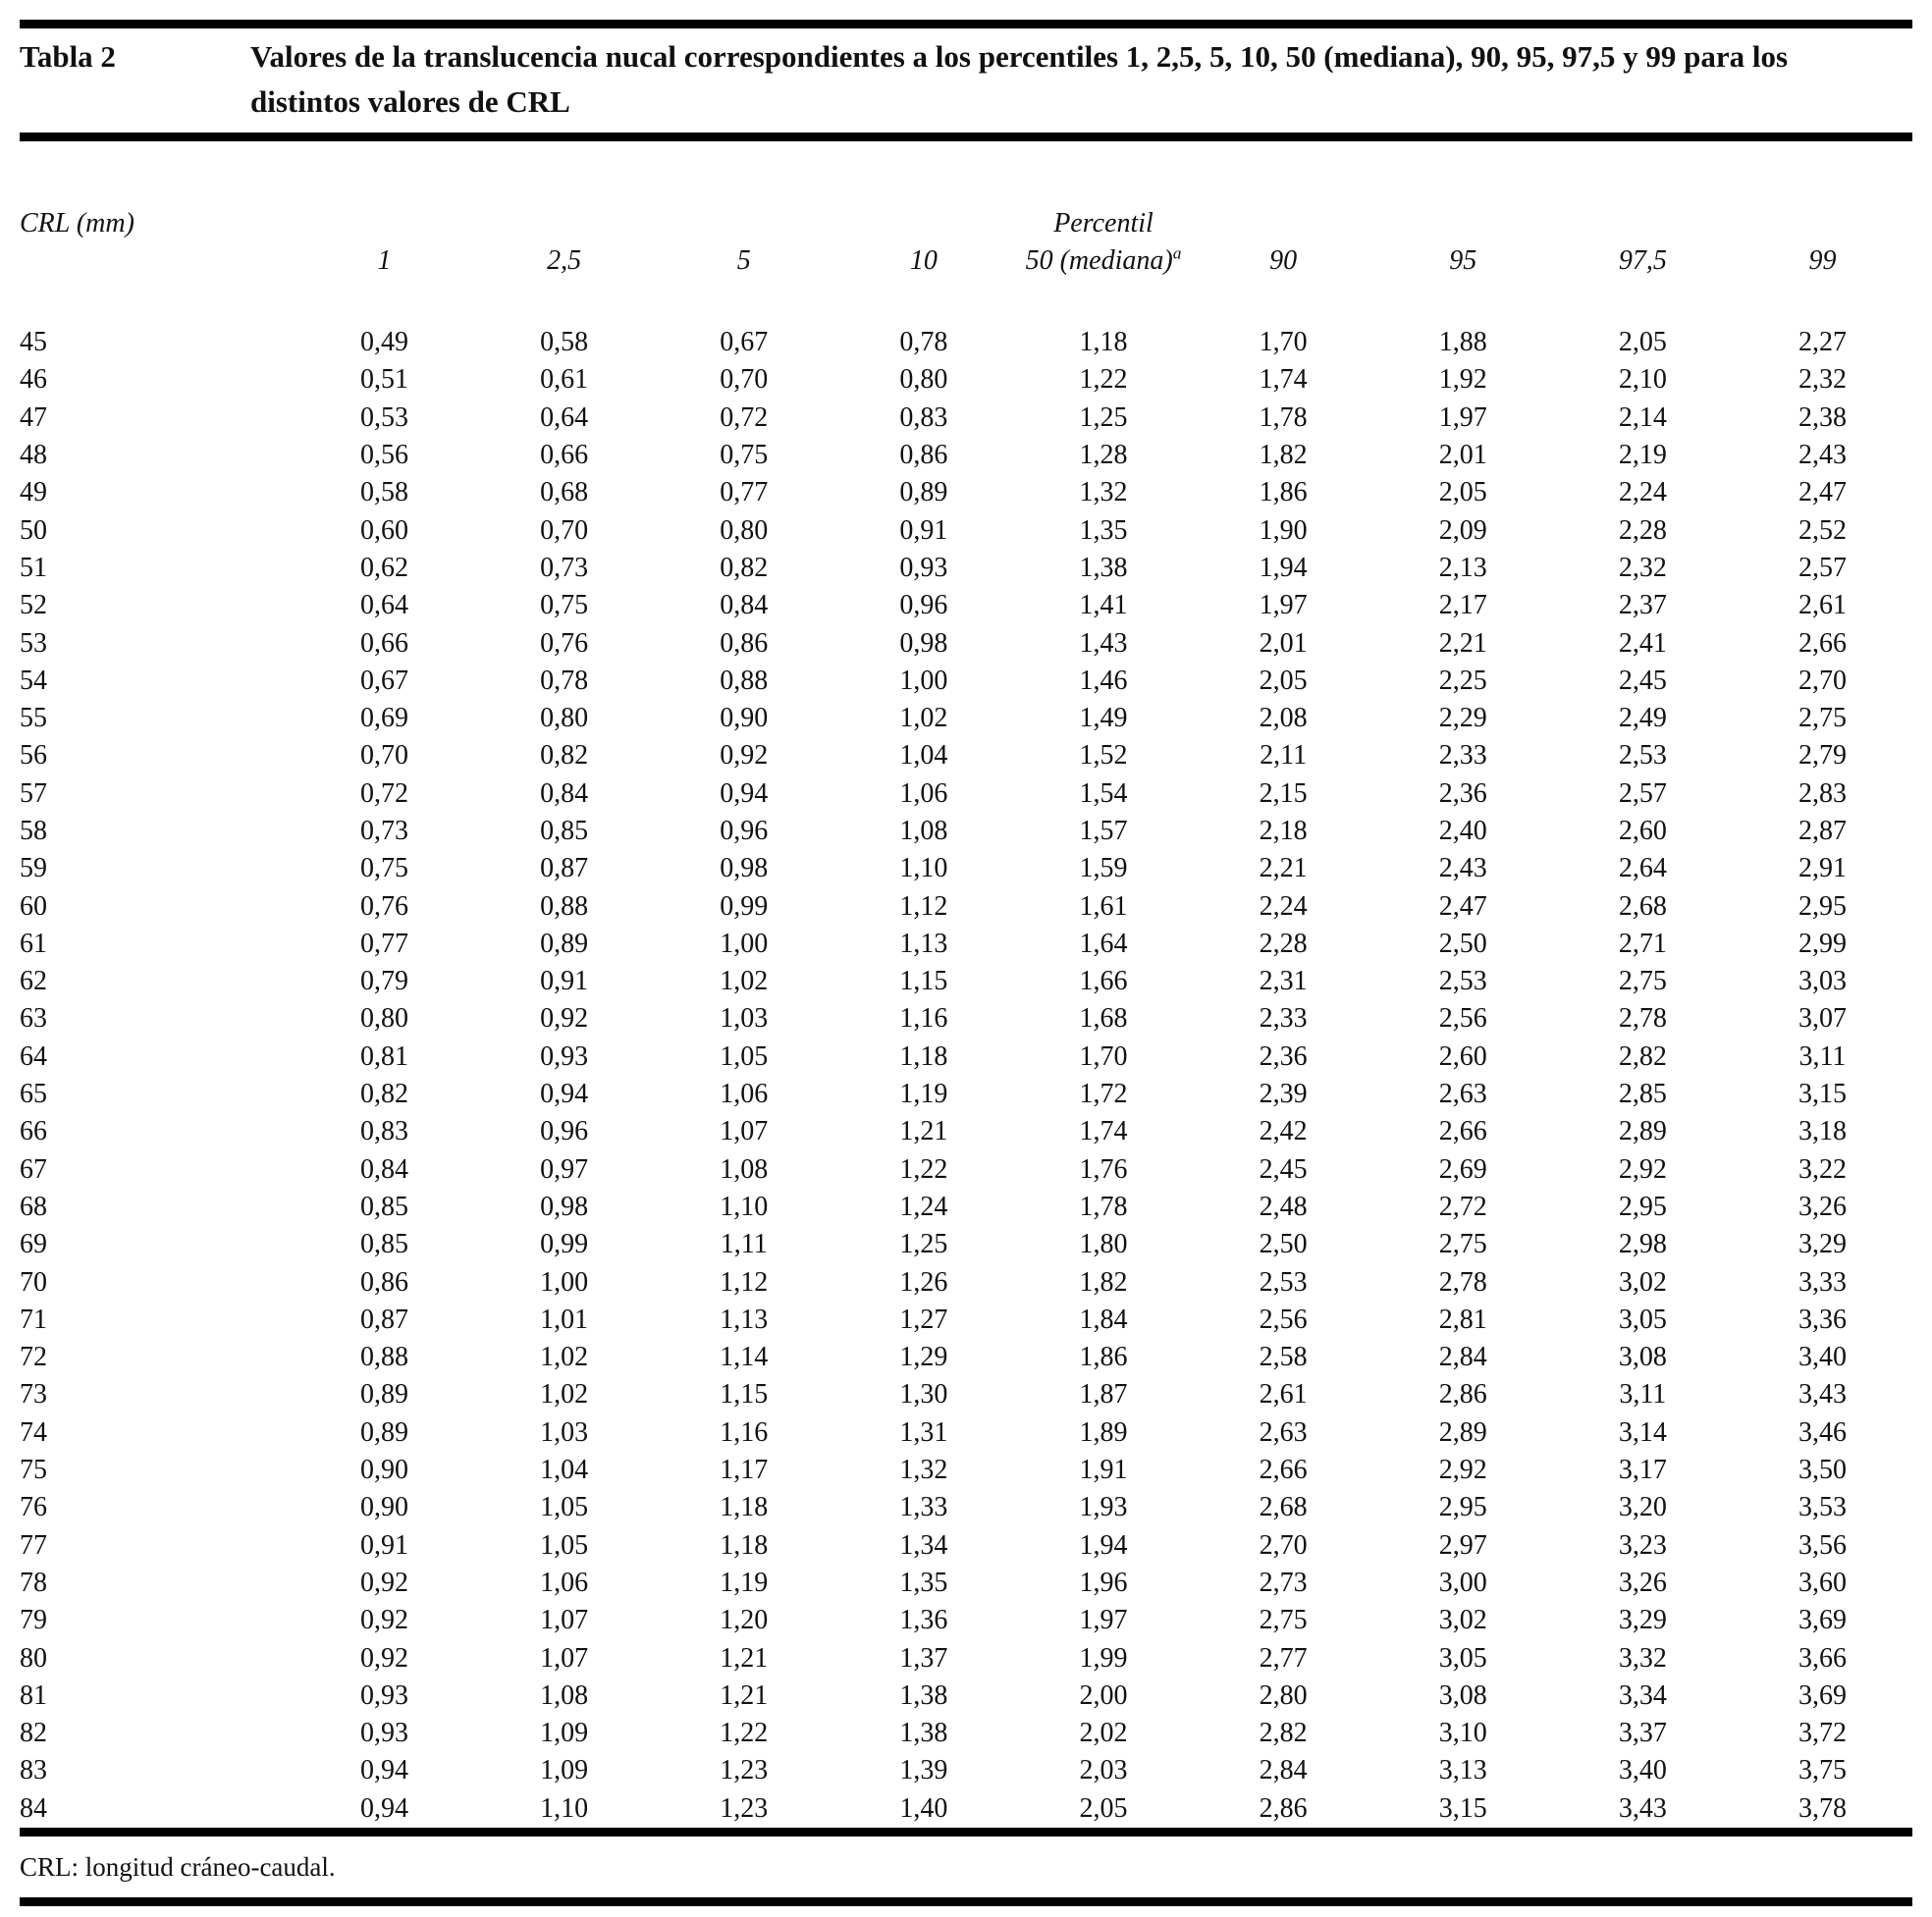 This screenshot has height=1917, width=1932. Describe the element at coordinates (744, 1808) in the screenshot. I see `nt-value: 1,23` at that location.